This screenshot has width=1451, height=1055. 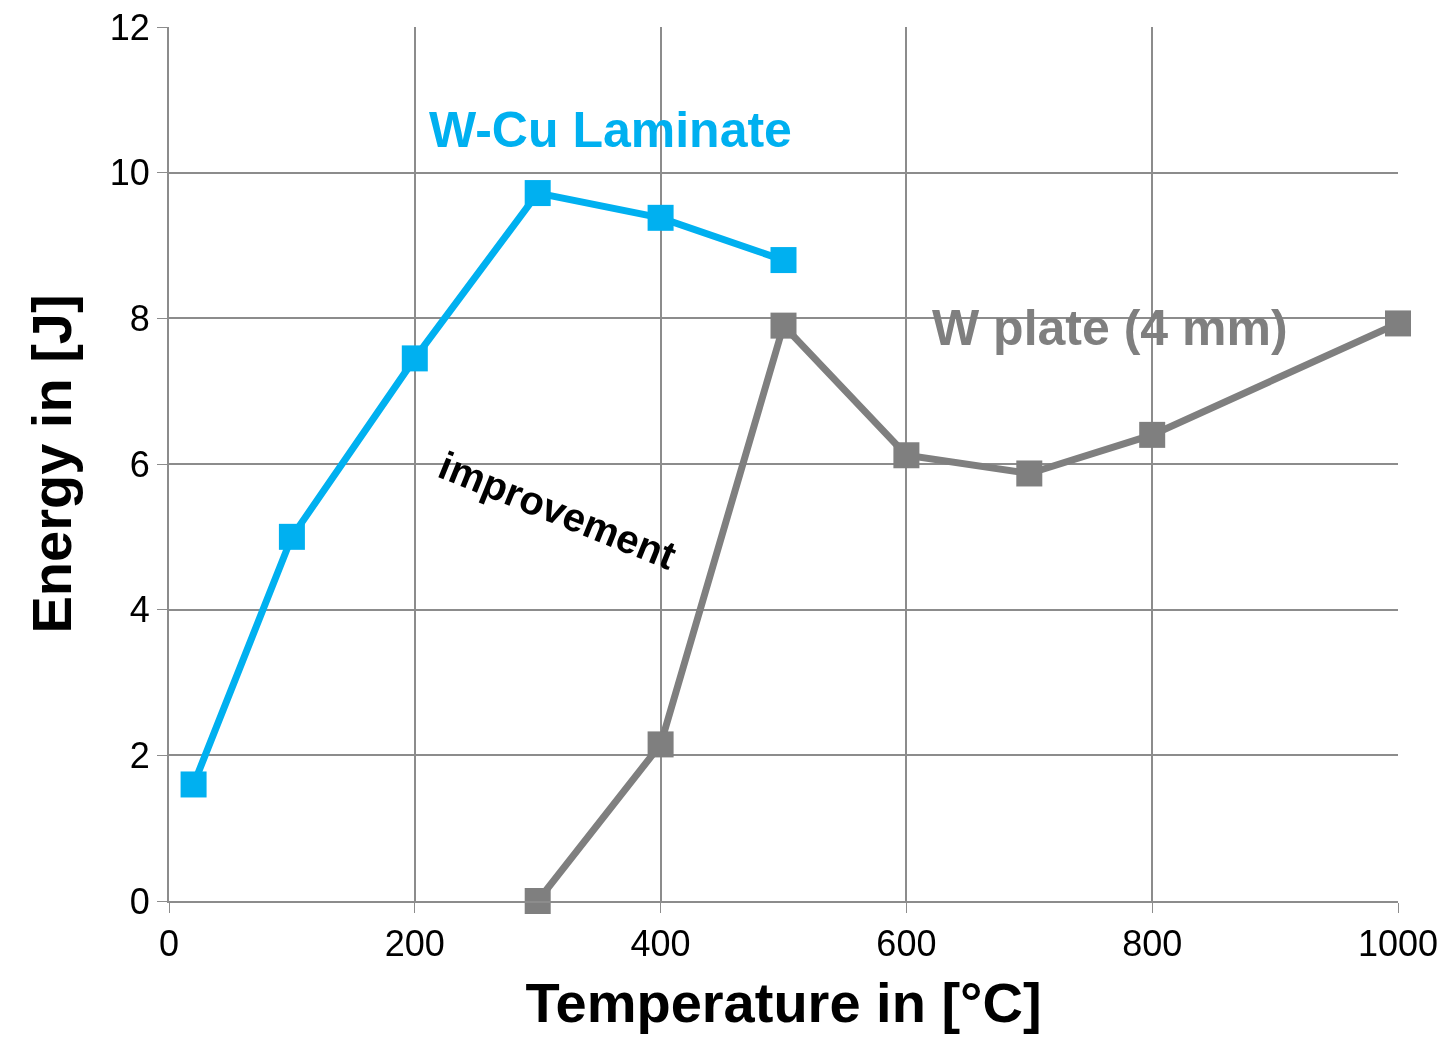 I want to click on y-tick-label: 8, so click(x=139, y=318).